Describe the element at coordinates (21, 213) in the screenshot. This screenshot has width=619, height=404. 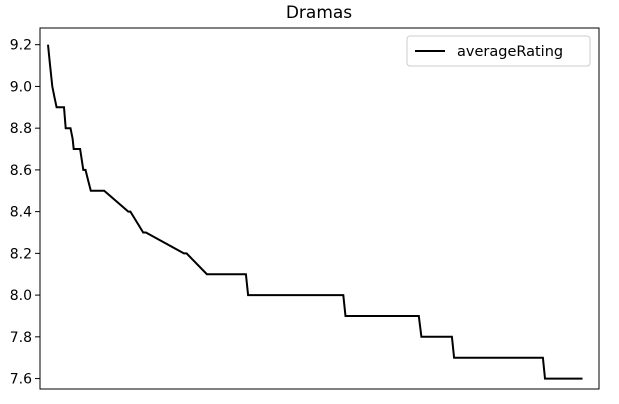
I see `y-tick-label: 8.4` at that location.